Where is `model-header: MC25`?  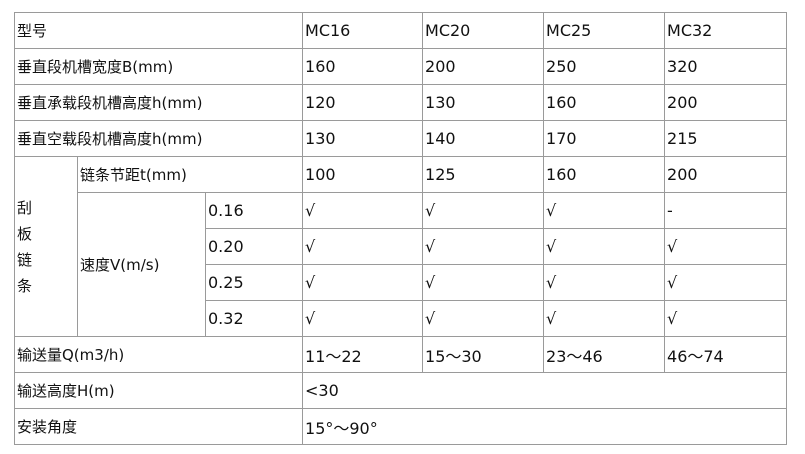 model-header: MC25 is located at coordinates (604, 30).